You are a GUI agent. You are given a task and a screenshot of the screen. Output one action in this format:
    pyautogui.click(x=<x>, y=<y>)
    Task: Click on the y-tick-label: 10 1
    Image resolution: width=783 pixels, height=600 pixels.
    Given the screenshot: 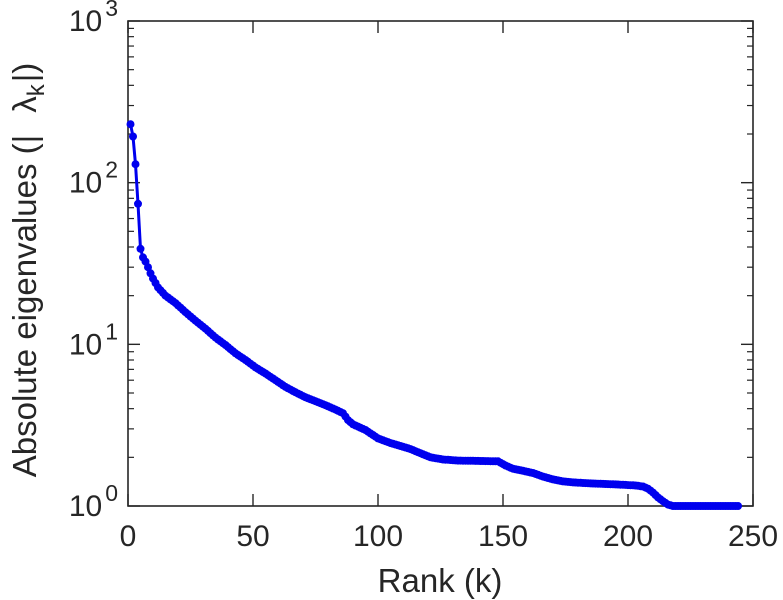 What is the action you would take?
    pyautogui.click(x=93, y=339)
    